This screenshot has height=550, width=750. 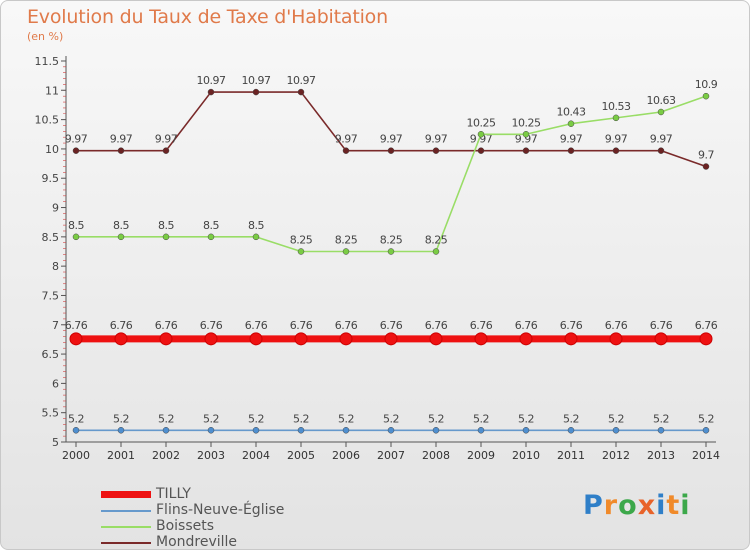 What do you see at coordinates (436, 455) in the screenshot?
I see `x-tick-label: 2008` at bounding box center [436, 455].